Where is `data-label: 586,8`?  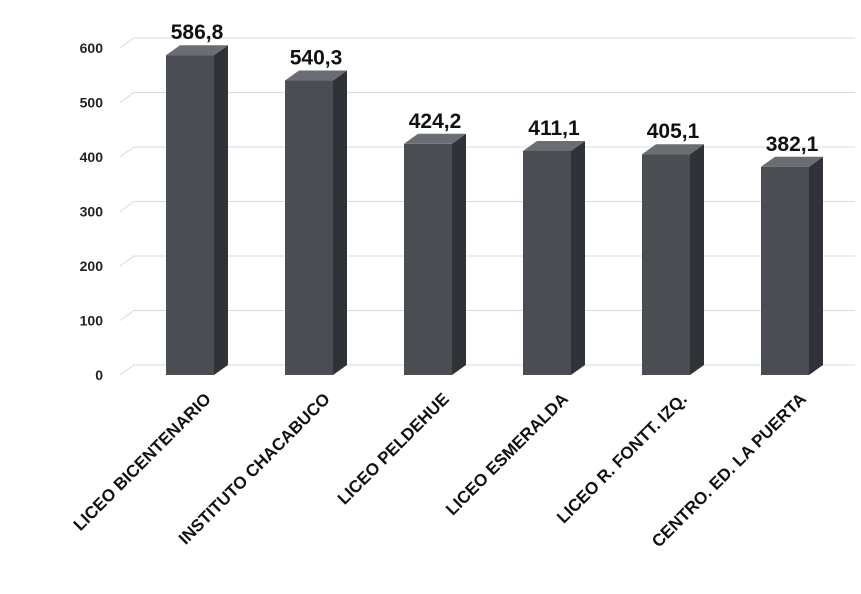
data-label: 586,8 is located at coordinates (197, 32).